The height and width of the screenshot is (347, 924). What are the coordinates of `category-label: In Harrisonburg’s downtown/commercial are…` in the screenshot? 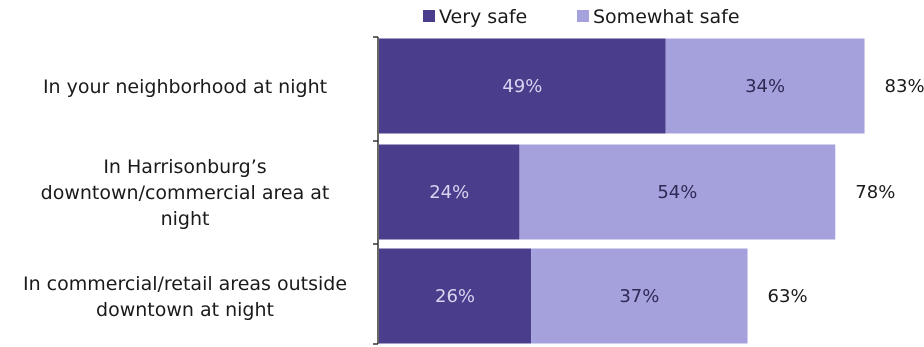 It's located at (185, 193).